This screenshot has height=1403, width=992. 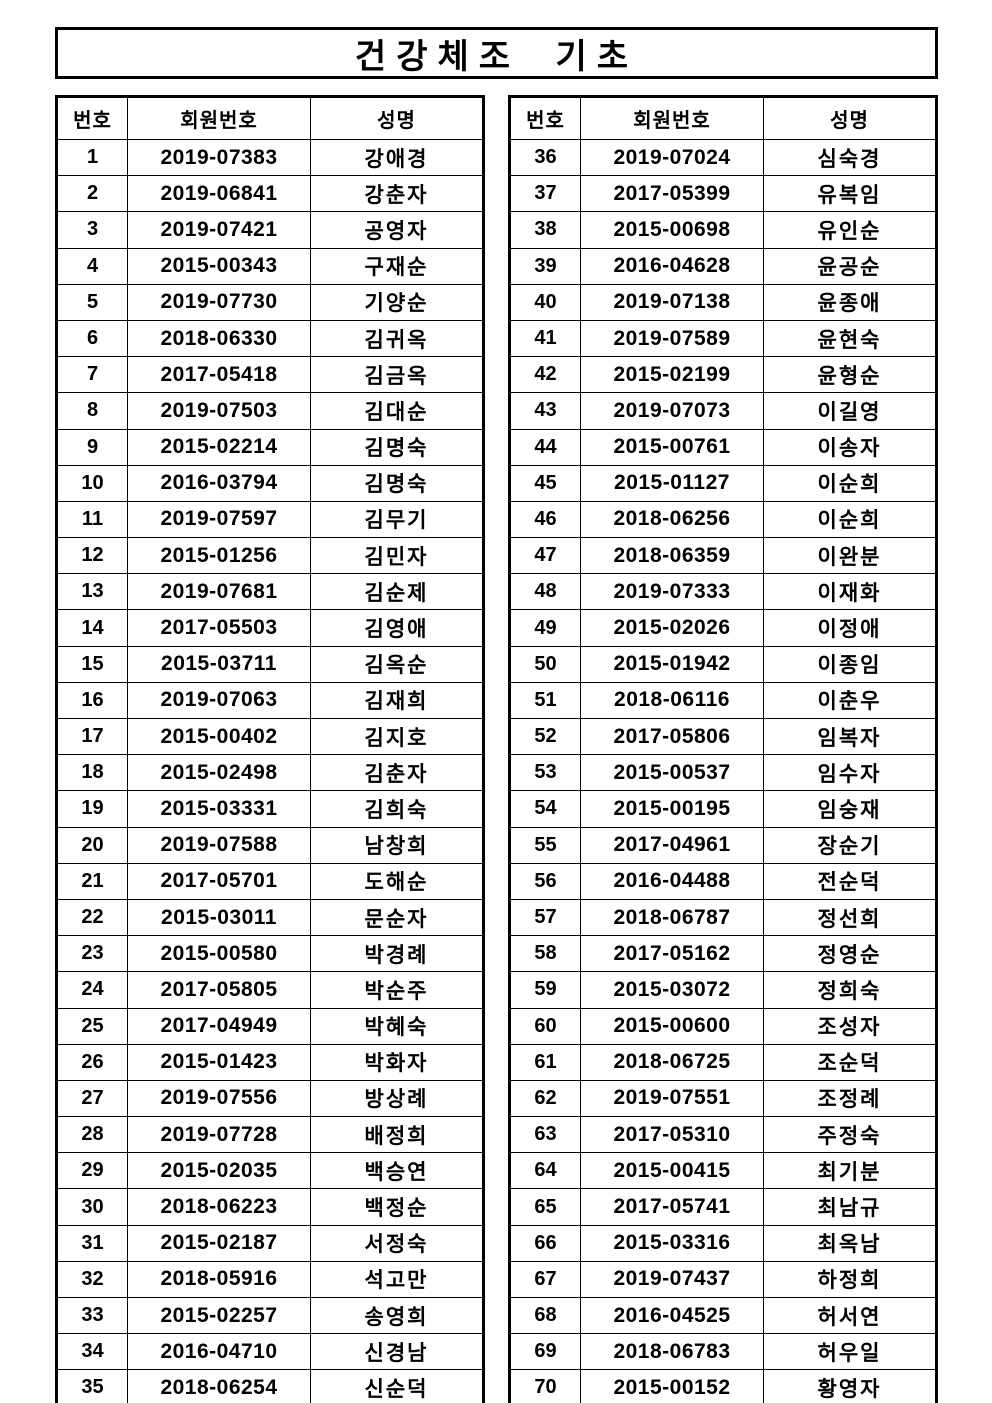 What do you see at coordinates (219, 592) in the screenshot?
I see `member-id-cell: 2019-07681` at bounding box center [219, 592].